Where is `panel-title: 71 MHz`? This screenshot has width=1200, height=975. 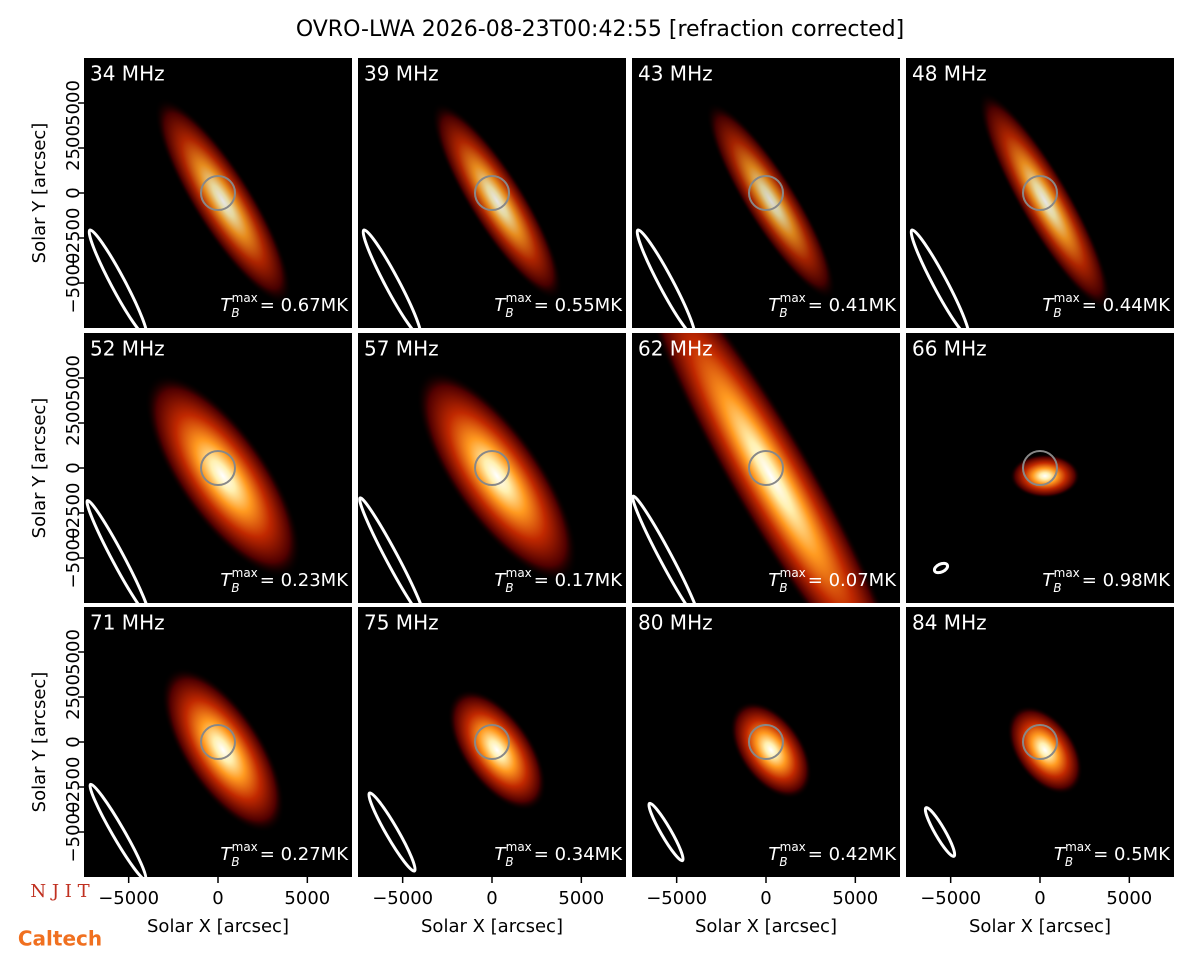
panel-title: 71 MHz is located at coordinates (127, 623).